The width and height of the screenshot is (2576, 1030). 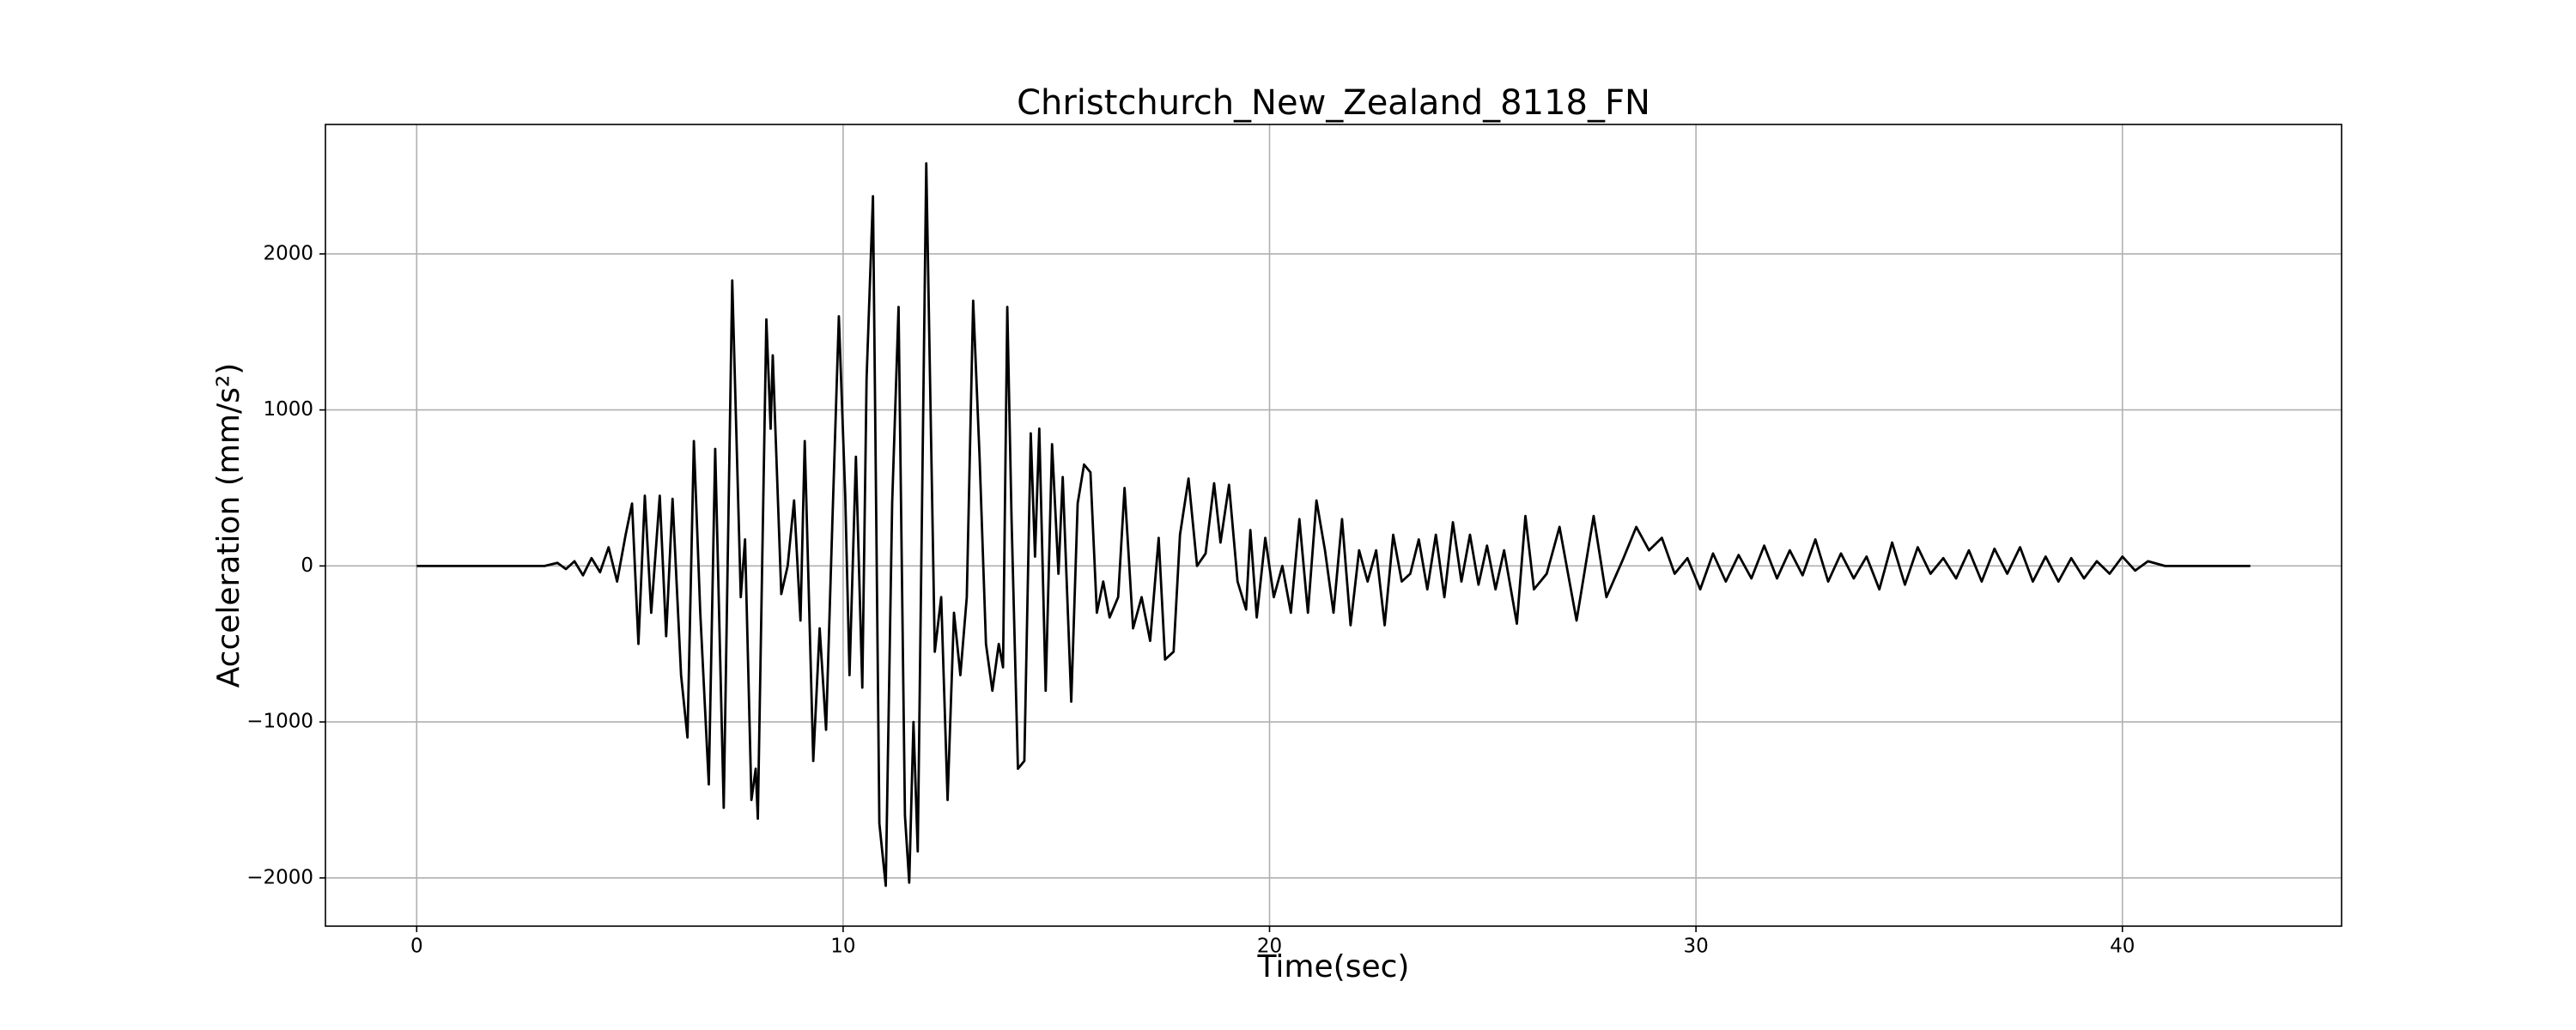 What do you see at coordinates (417, 947) in the screenshot?
I see `x-tick-label: 0` at bounding box center [417, 947].